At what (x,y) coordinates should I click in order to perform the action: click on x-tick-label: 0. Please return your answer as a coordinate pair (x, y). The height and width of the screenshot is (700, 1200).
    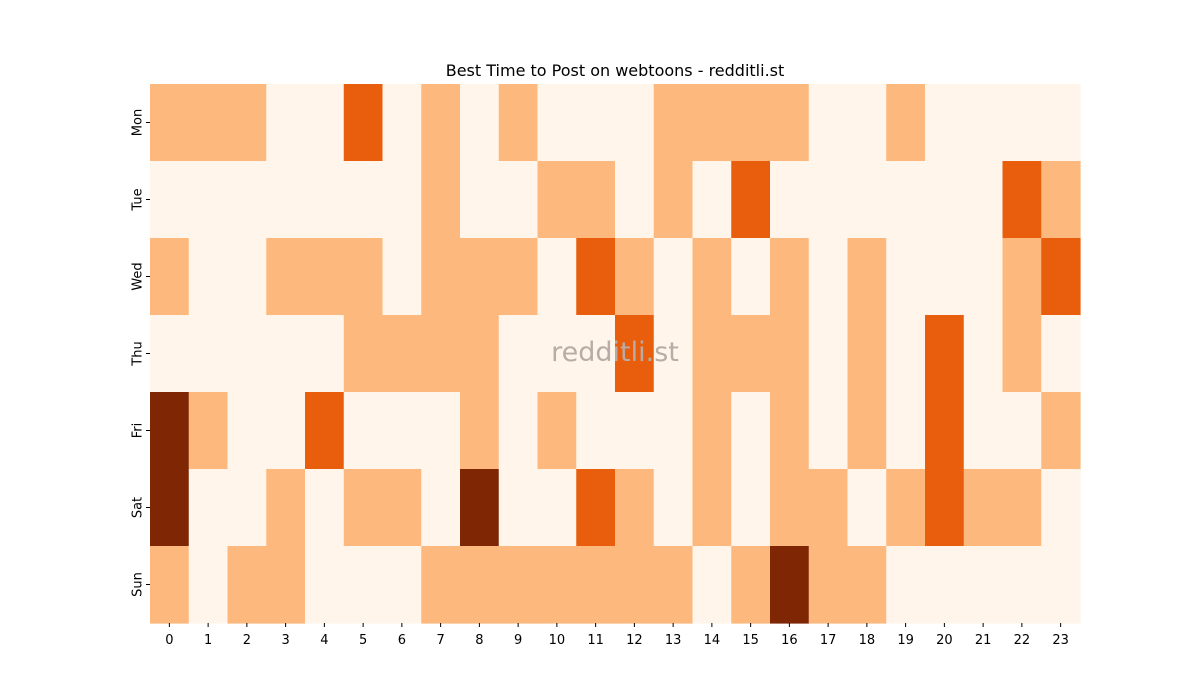
    Looking at the image, I should click on (169, 640).